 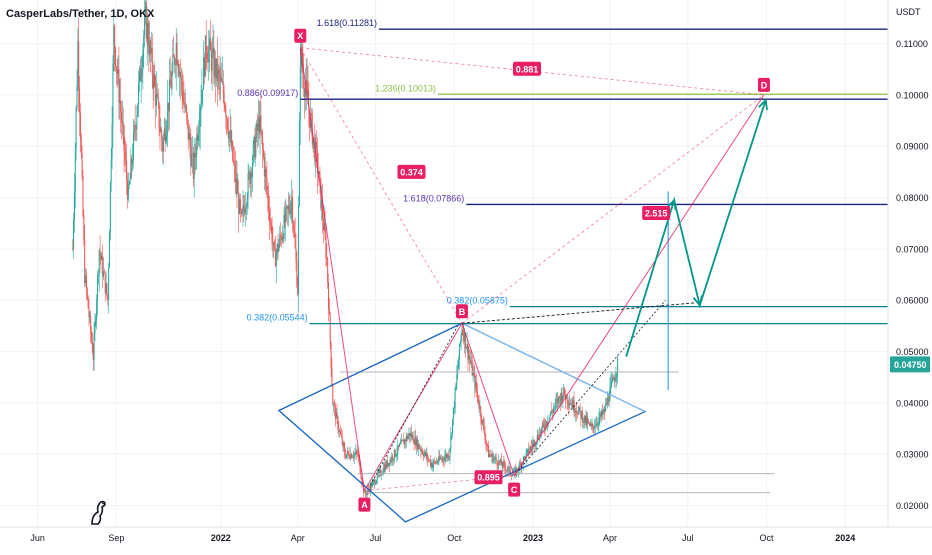 I want to click on pattern-ratio-label: 0.895, so click(x=488, y=478).